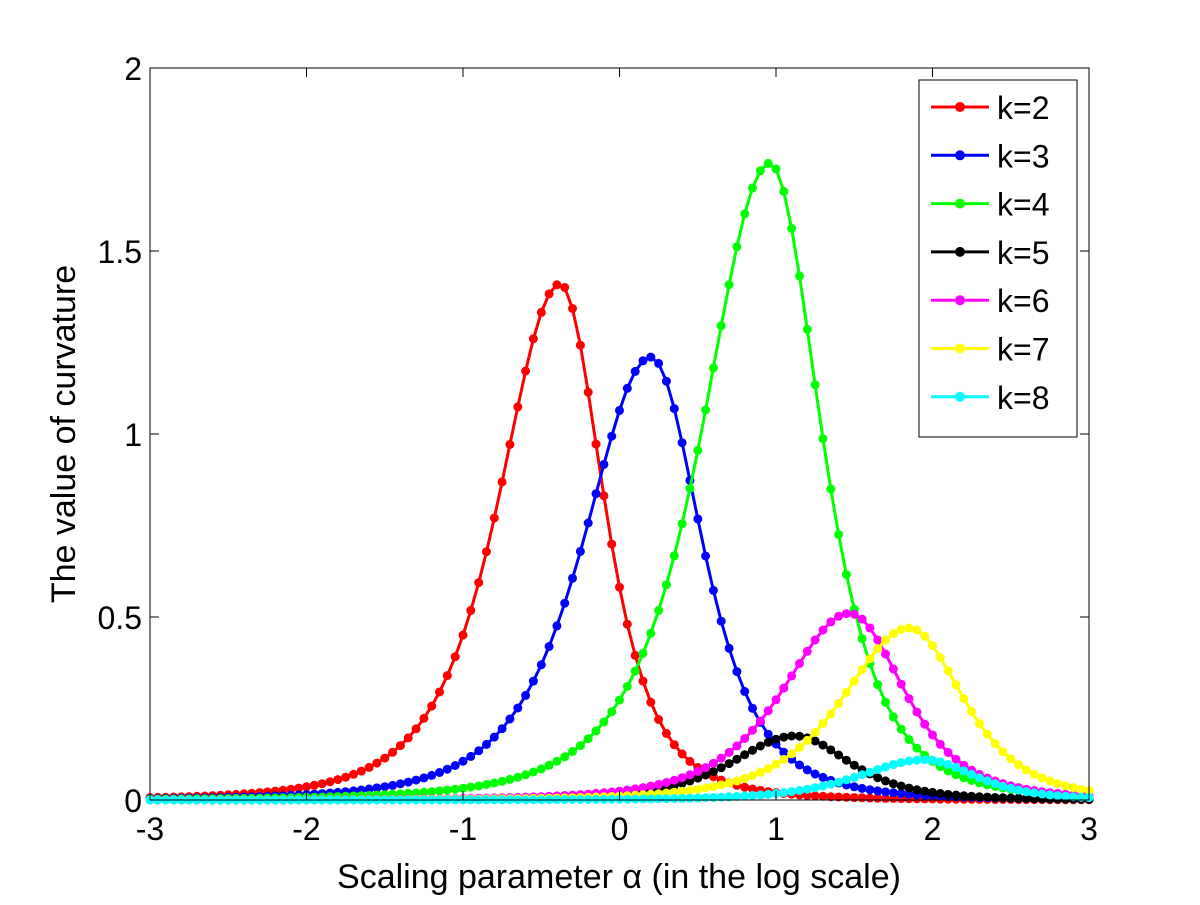  I want to click on x-tick-label: -1, so click(463, 829).